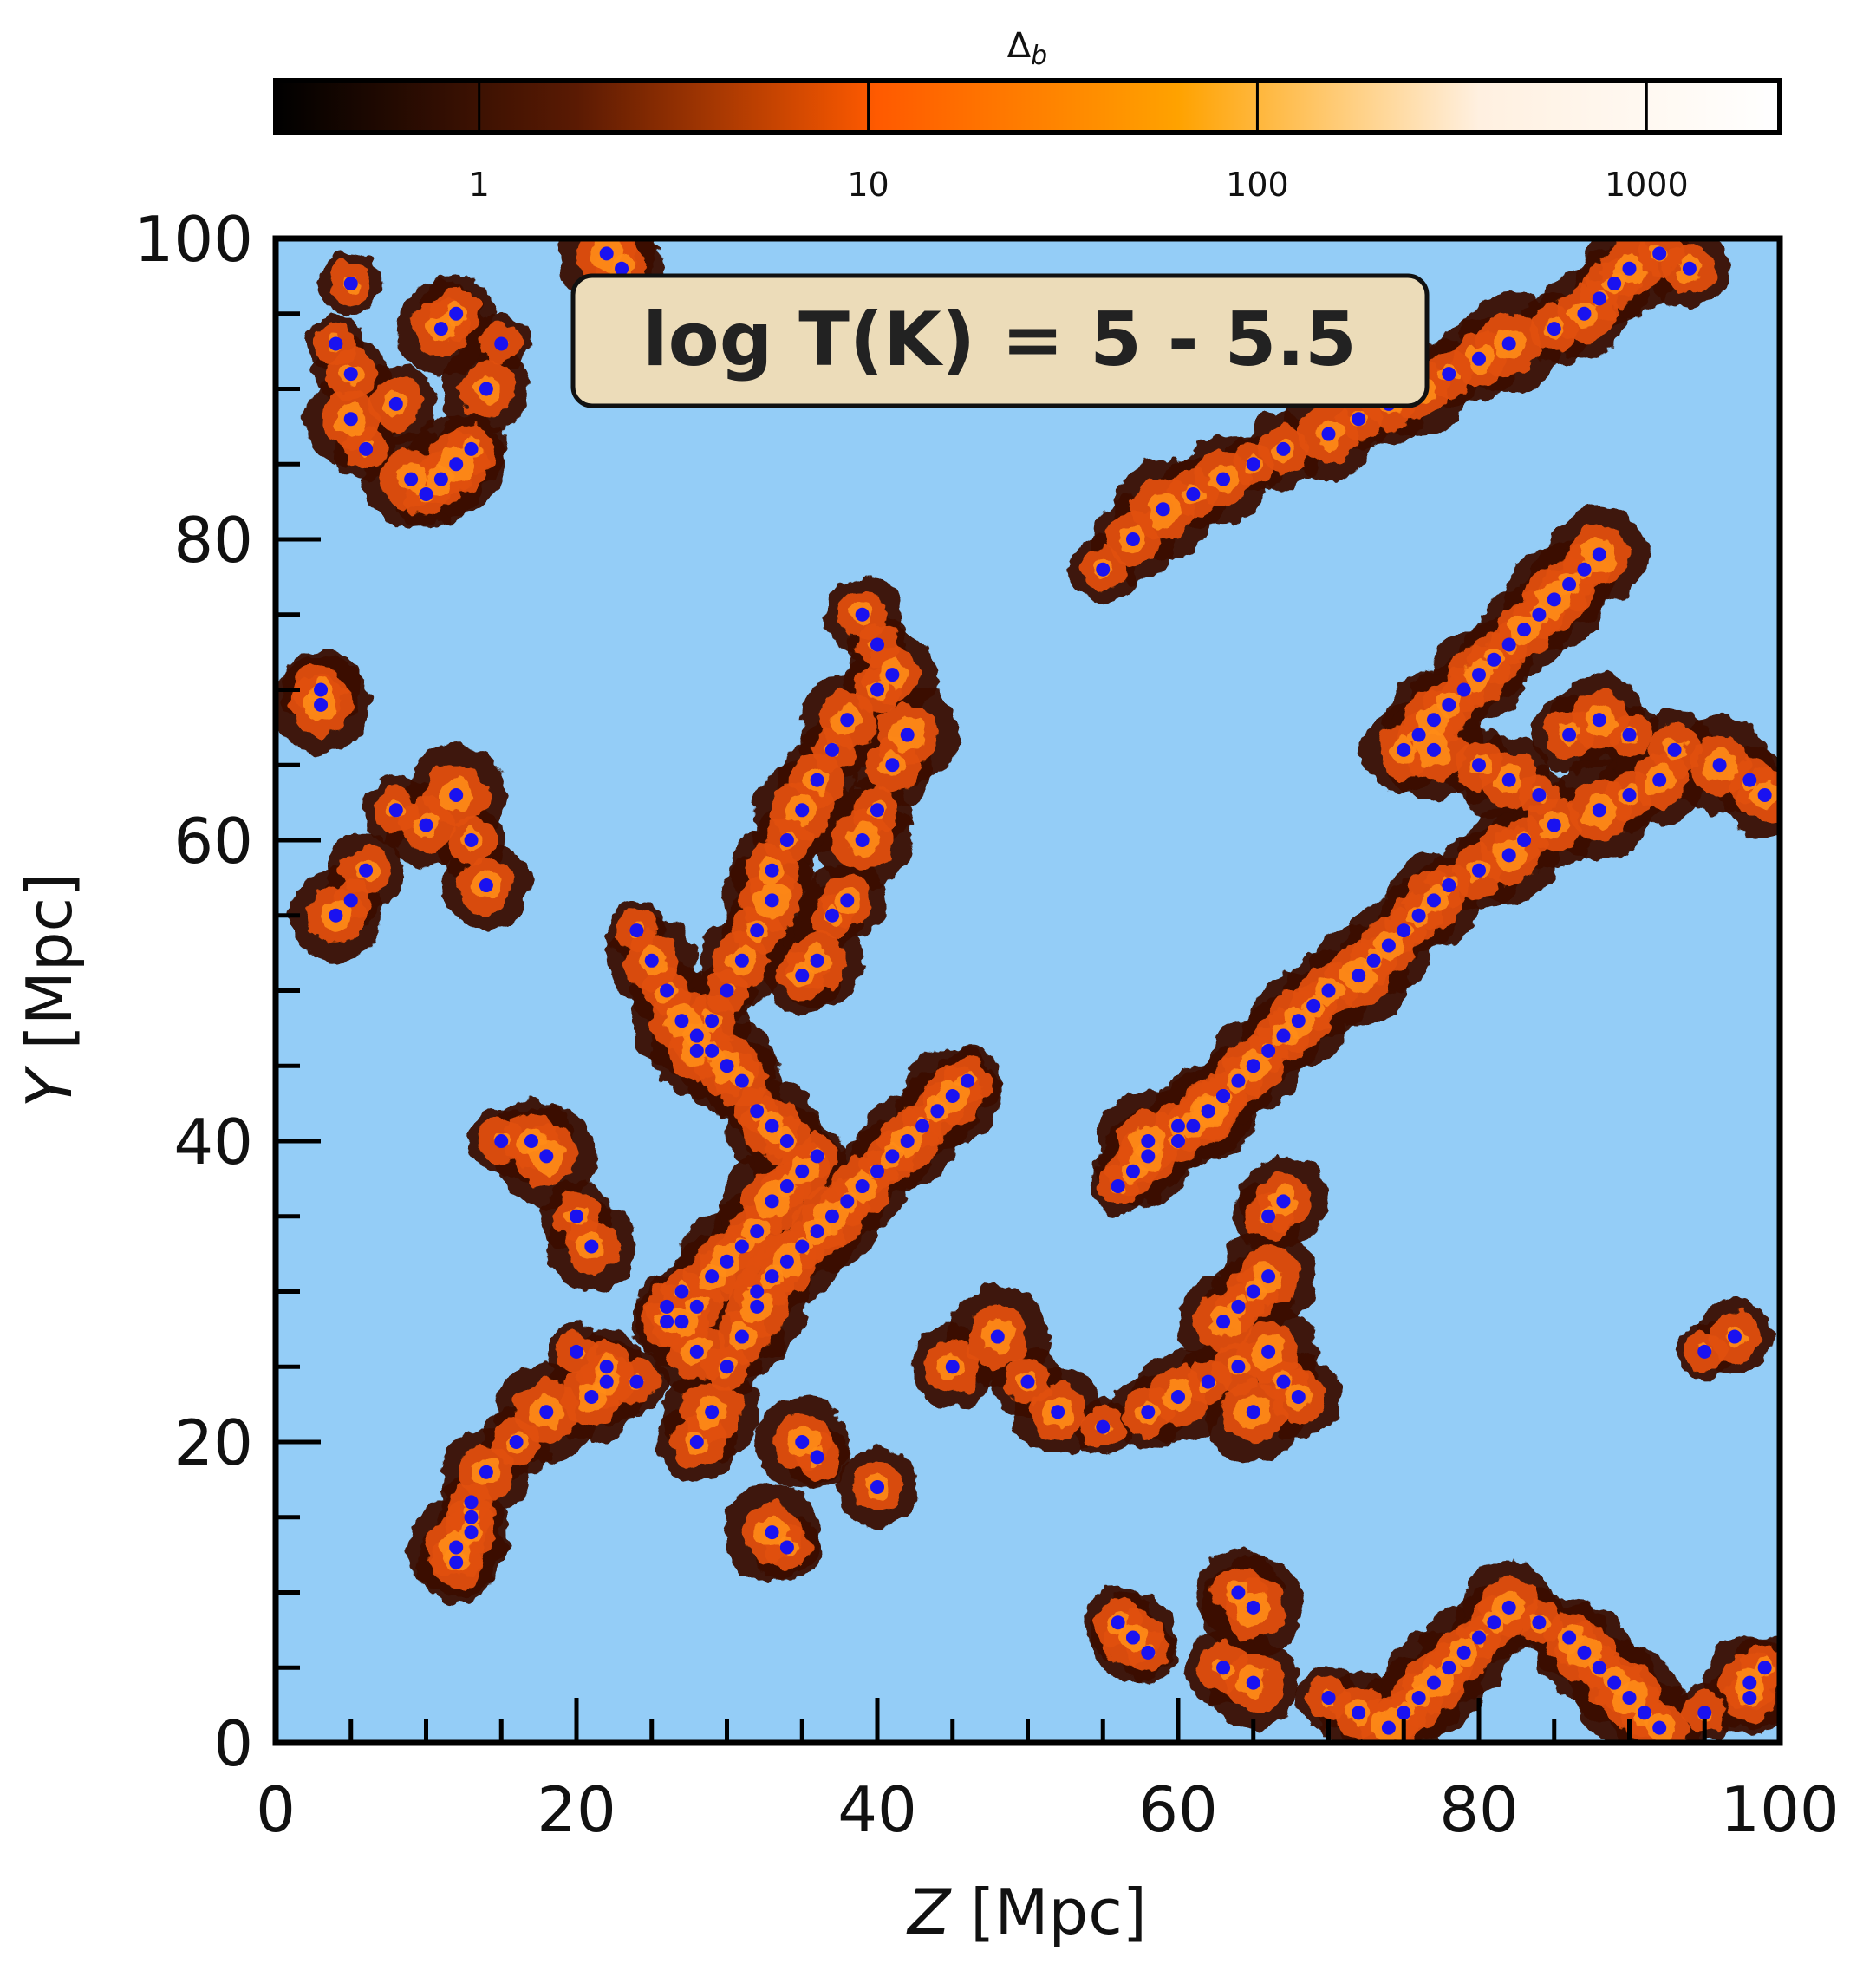 This screenshot has height=1977, width=1876. Describe the element at coordinates (1647, 185) in the screenshot. I see `colorbar-tick-label: 1000` at that location.